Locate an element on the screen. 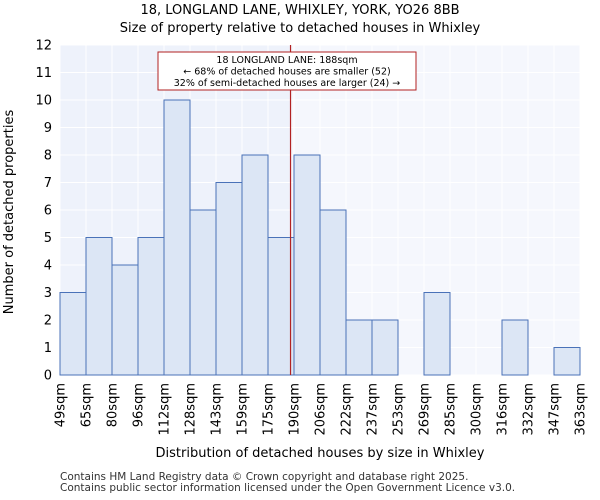 This screenshot has width=600, height=500. annotation-line1: 18 LONGLAND LANE: 188sqm is located at coordinates (286, 60).